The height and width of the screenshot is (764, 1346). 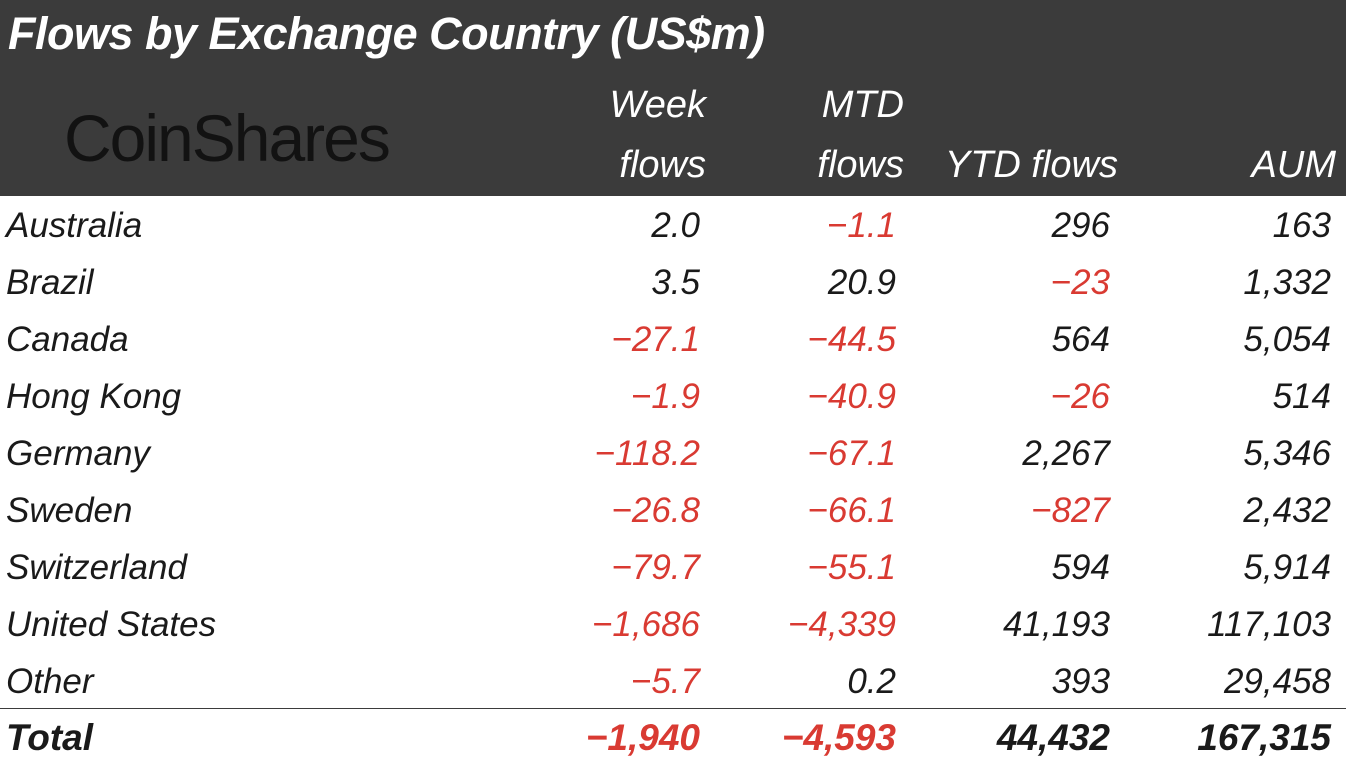 I want to click on table-row: Other −5.7 0.2 393 29,458, so click(x=673, y=682).